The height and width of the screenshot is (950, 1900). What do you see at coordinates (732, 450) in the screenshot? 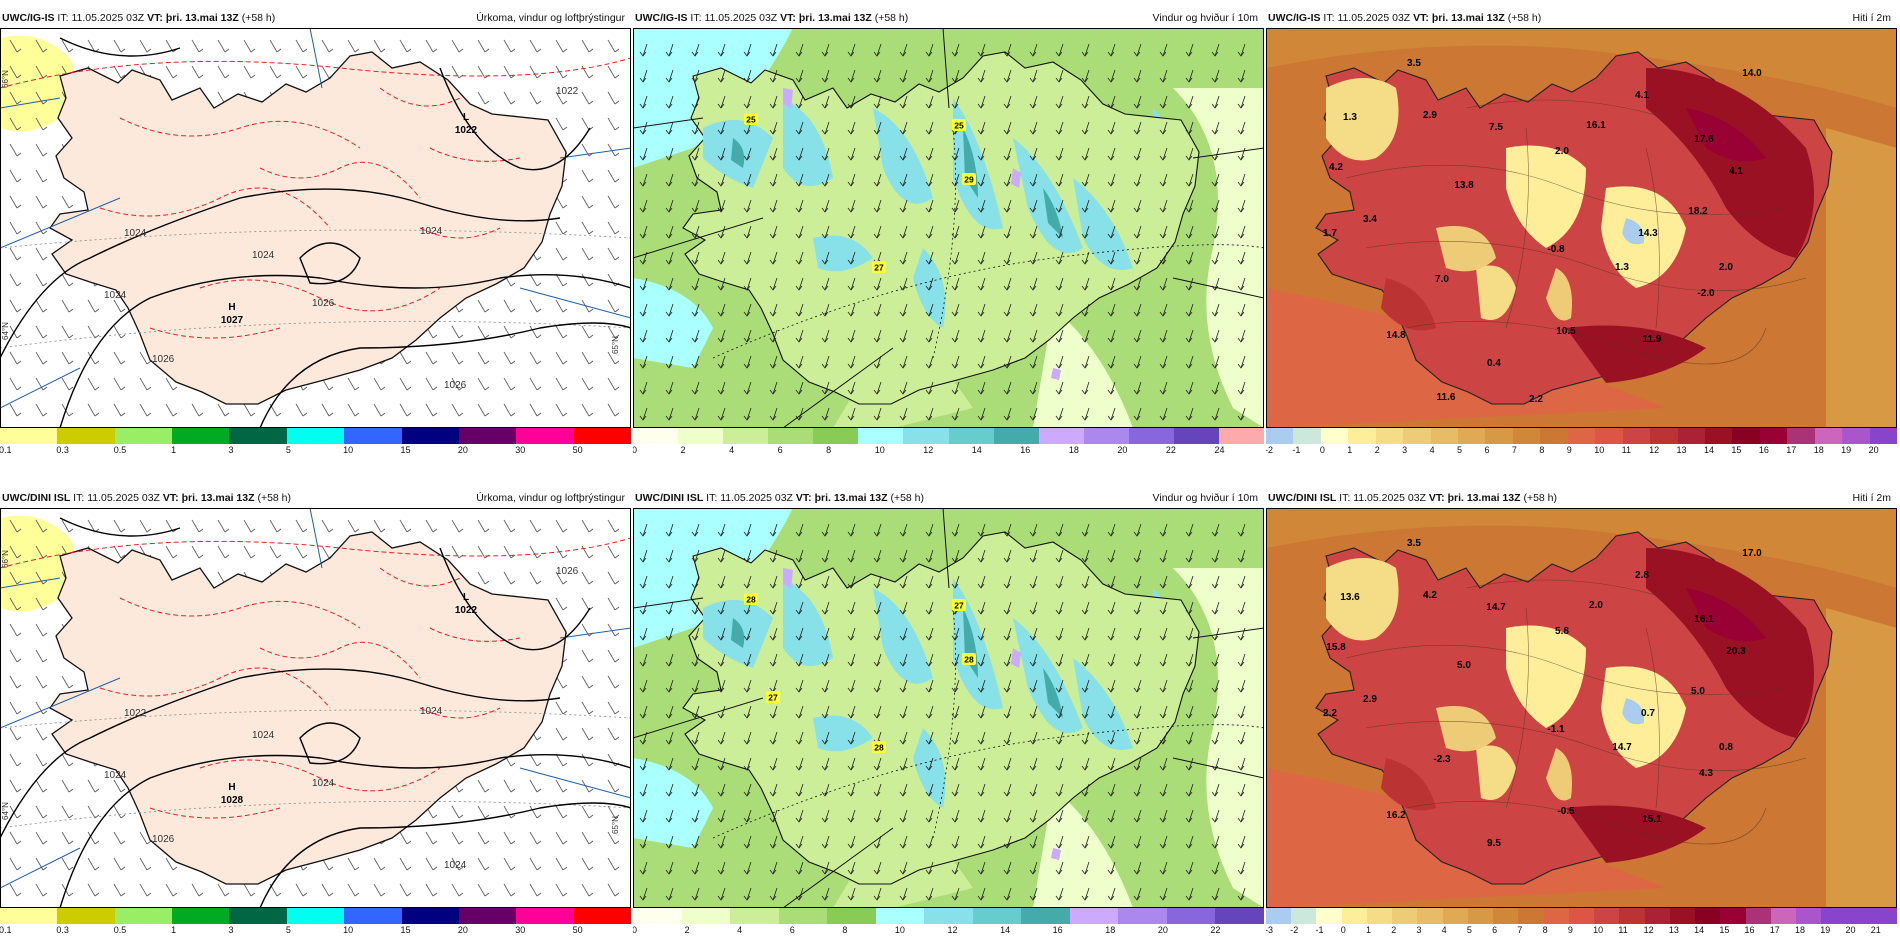
I see `wind-tick-label: 4` at bounding box center [732, 450].